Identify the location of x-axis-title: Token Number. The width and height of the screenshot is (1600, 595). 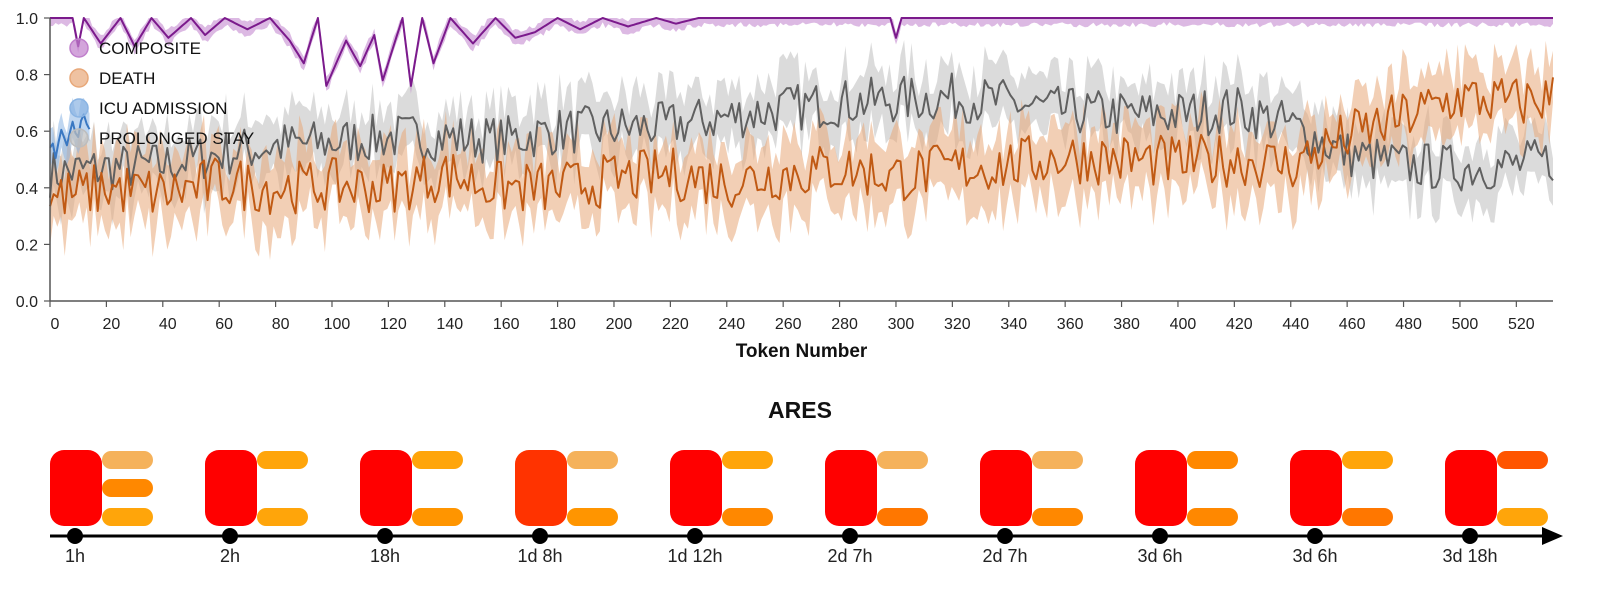
(802, 351).